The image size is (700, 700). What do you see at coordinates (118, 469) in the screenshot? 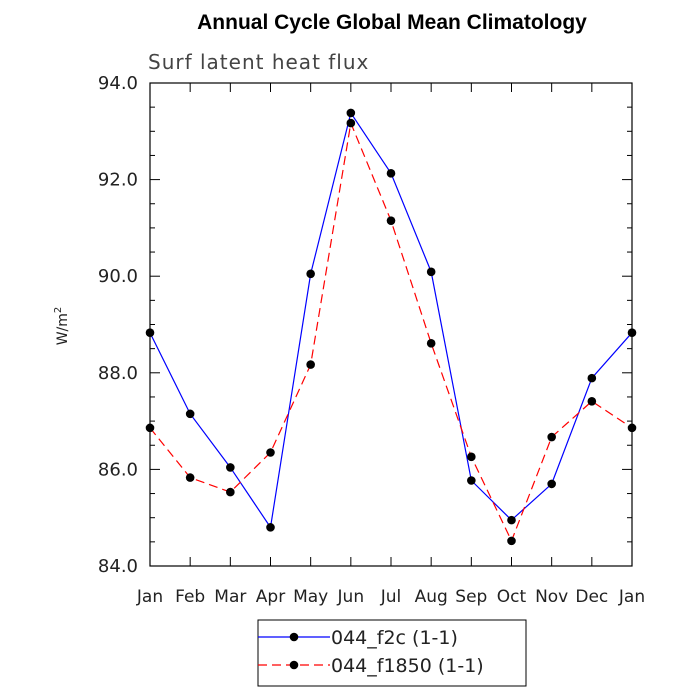
I see `y-tick-label: 86.0` at bounding box center [118, 469].